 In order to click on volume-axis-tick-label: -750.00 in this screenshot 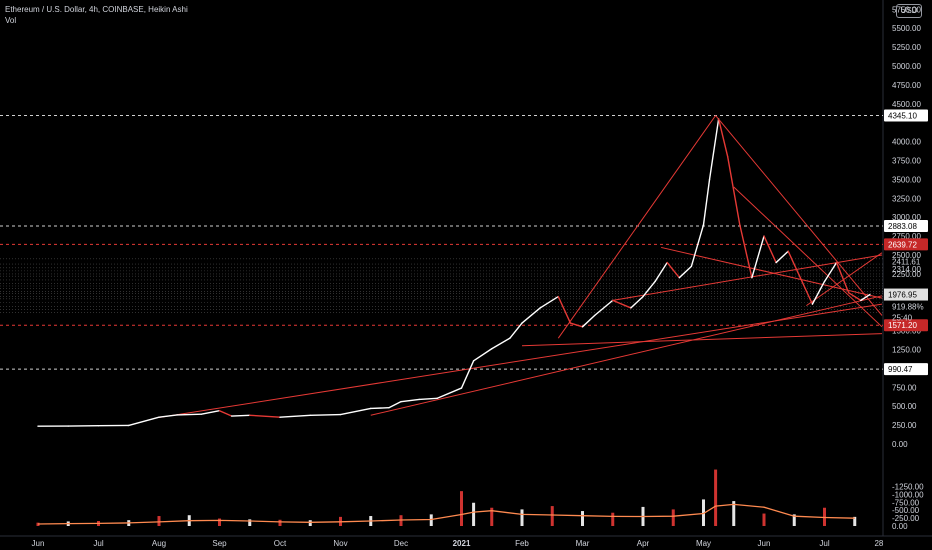, I will do `click(906, 502)`.